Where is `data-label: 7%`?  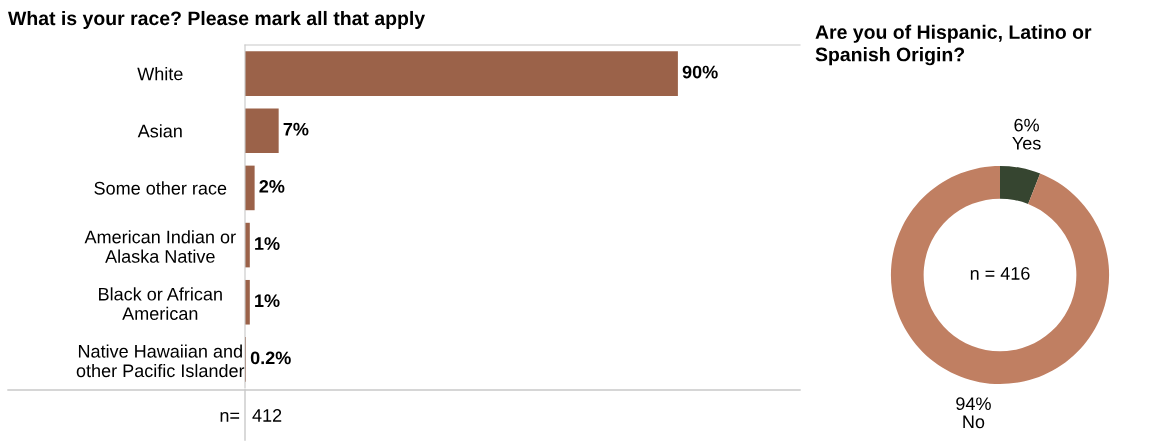
data-label: 7% is located at coordinates (296, 129).